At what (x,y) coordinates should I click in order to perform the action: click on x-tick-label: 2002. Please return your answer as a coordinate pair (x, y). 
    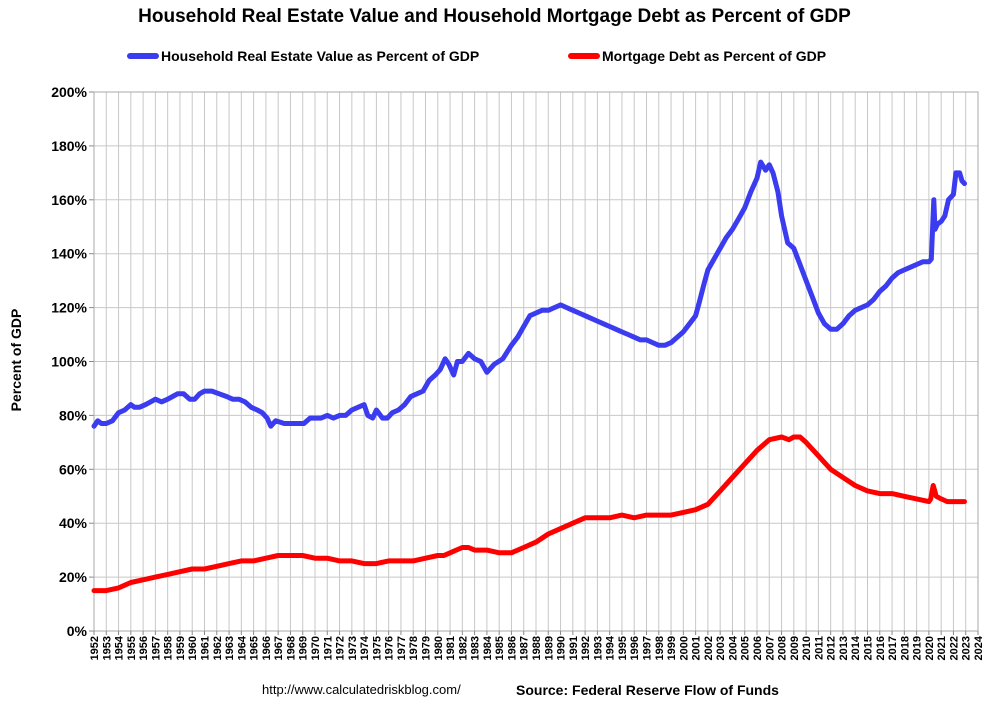
    Looking at the image, I should click on (709, 648).